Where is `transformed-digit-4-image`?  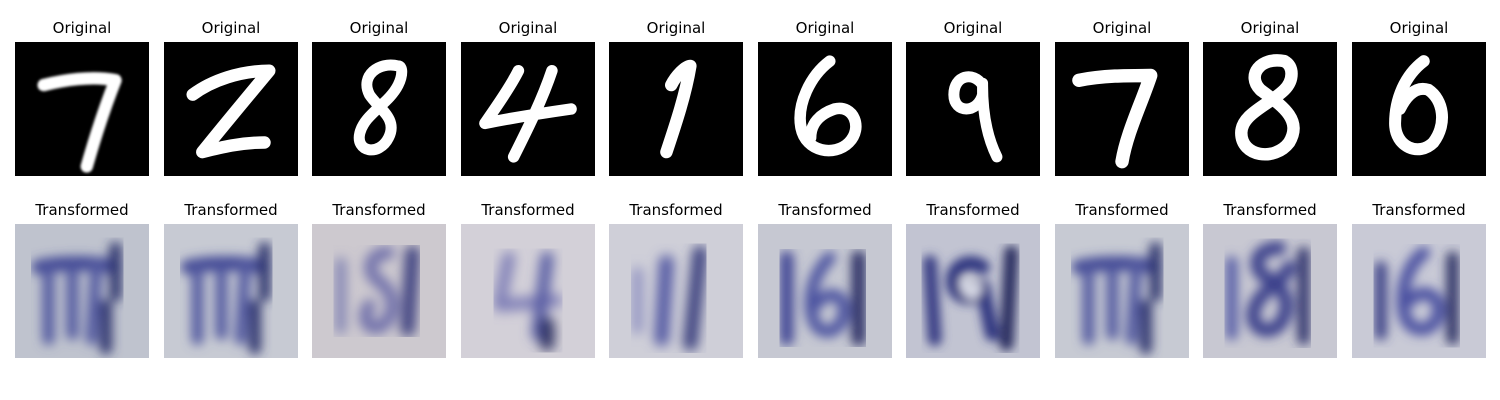 transformed-digit-4-image is located at coordinates (528, 291).